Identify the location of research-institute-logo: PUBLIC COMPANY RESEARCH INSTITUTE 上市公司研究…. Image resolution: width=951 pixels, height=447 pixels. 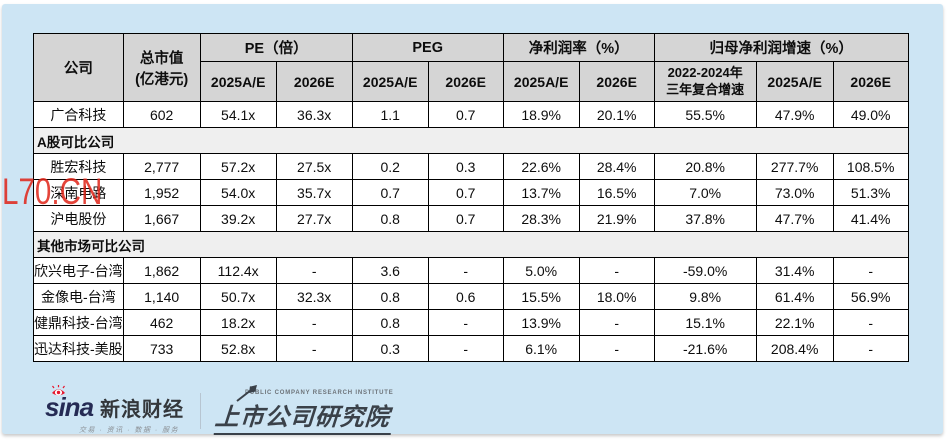
(303, 409).